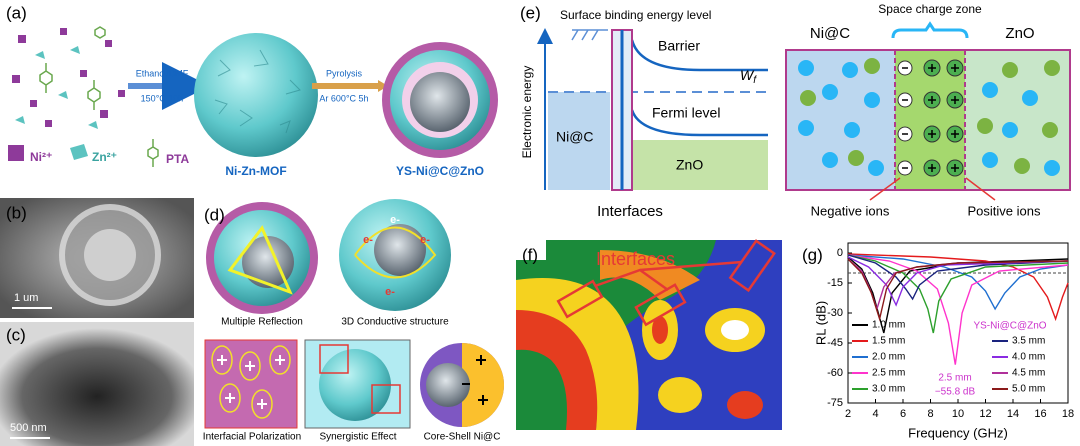  I want to click on panel-b: (b) 1 um, so click(97, 258).